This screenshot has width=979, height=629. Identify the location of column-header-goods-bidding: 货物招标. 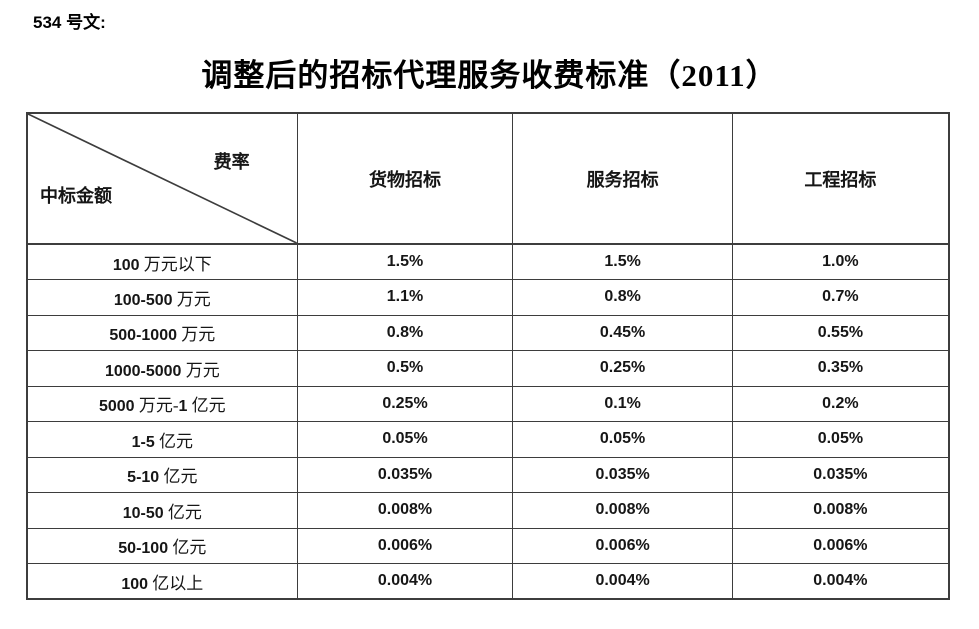
(405, 178).